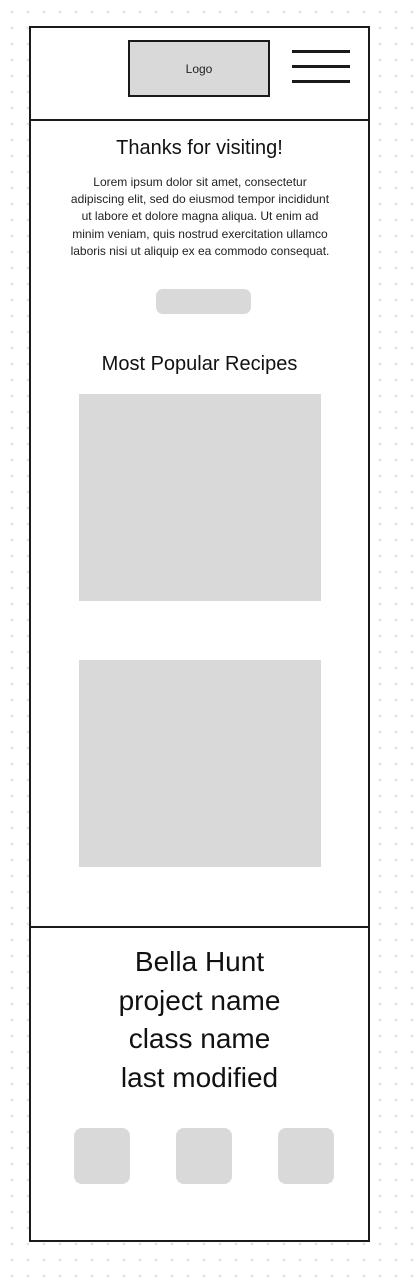  What do you see at coordinates (199, 961) in the screenshot?
I see `footer-author: Bella Hunt` at bounding box center [199, 961].